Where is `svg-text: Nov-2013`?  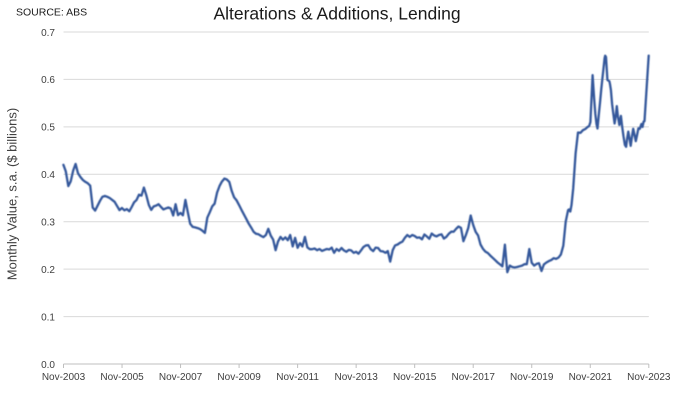
svg-text: Nov-2013 is located at coordinates (356, 377).